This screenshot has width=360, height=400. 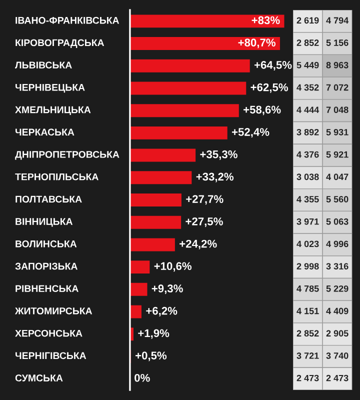 I want to click on data-label: 5 560, so click(x=337, y=199).